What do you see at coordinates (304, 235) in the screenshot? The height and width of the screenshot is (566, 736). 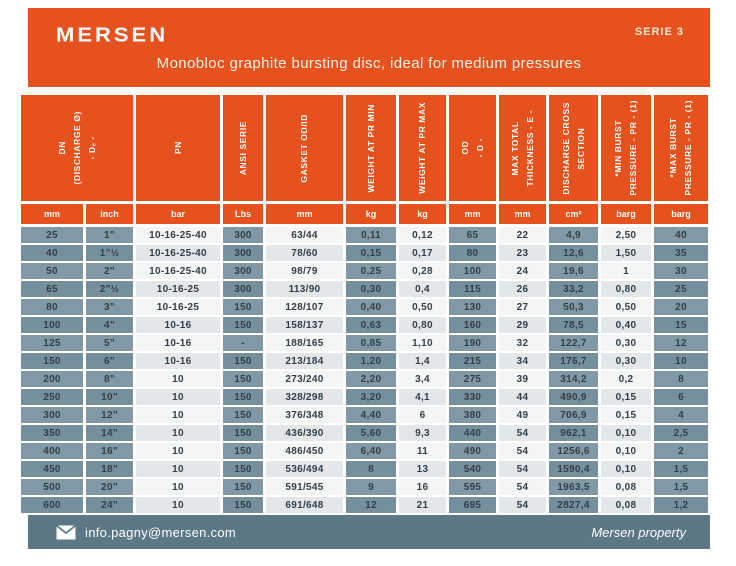 I see `table-cell: 63/44` at bounding box center [304, 235].